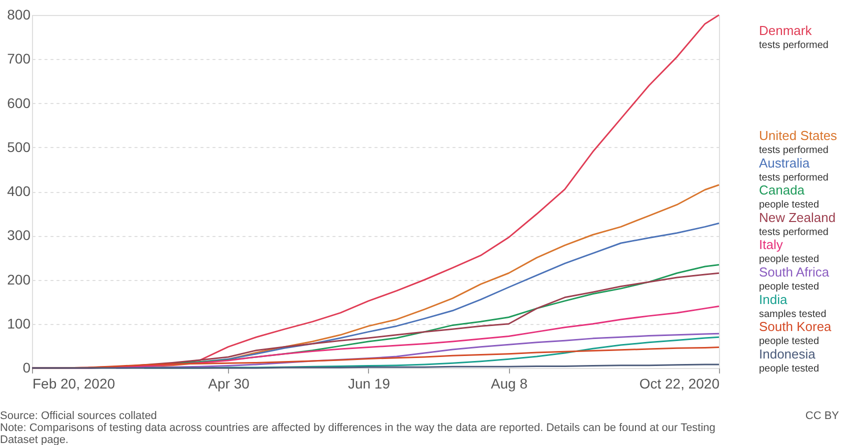 This screenshot has height=445, width=862. I want to click on text: CC BY, so click(822, 416).